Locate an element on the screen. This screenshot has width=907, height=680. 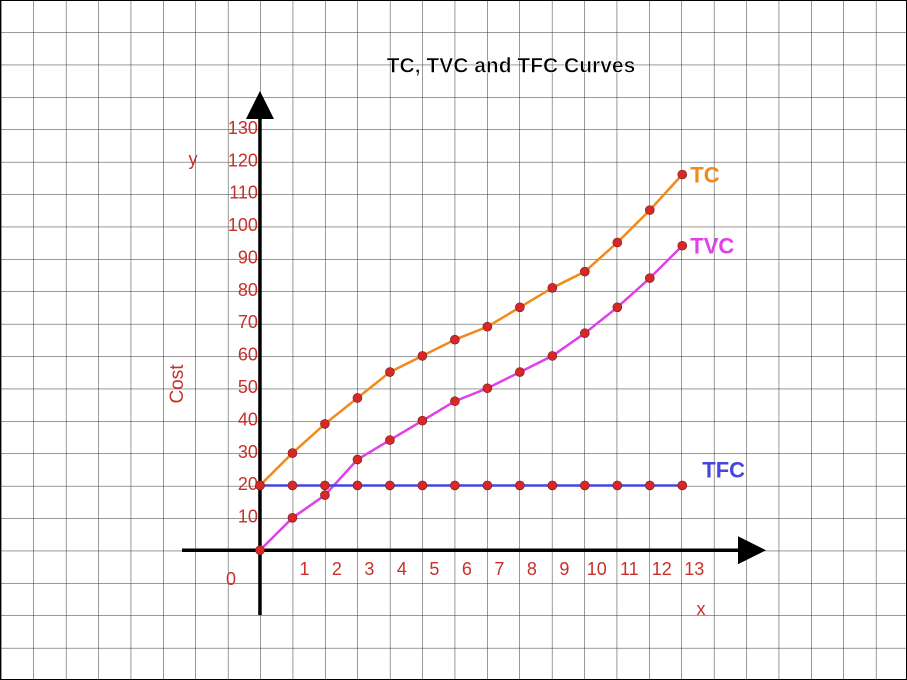
y-tick-label: 30 is located at coordinates (248, 452).